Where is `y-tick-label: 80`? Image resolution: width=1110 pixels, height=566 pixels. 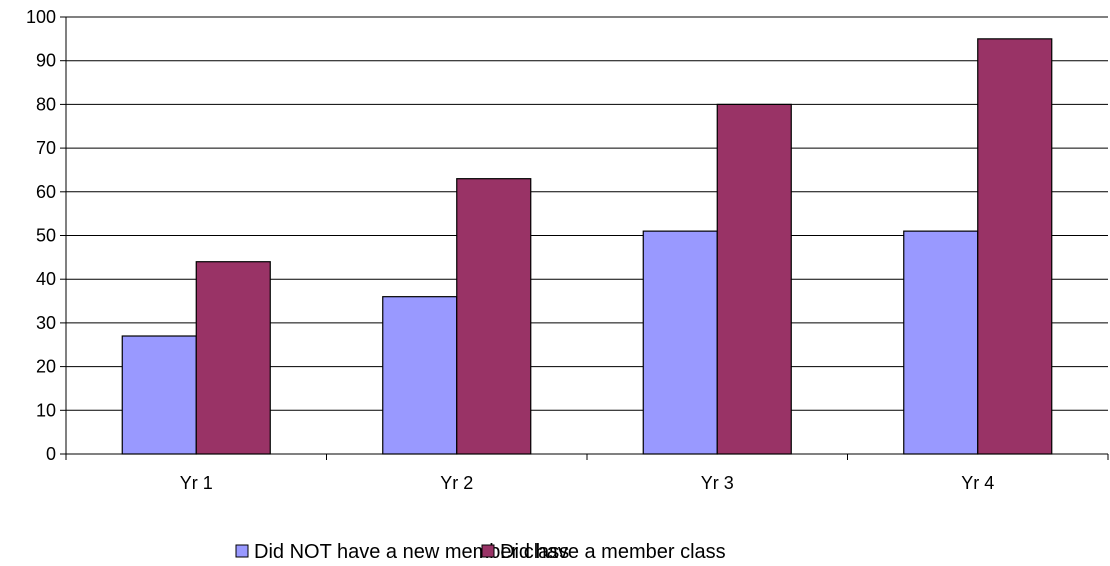
y-tick-label: 80 is located at coordinates (46, 104).